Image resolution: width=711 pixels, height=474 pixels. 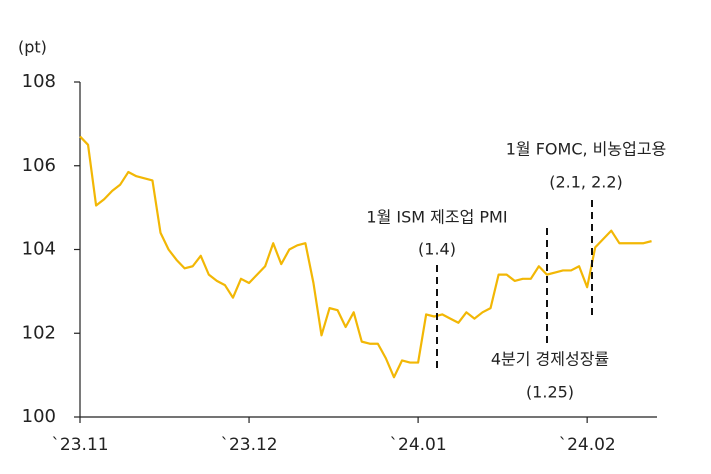 I want to click on x-tick-label: `23.11, so click(x=79, y=445).